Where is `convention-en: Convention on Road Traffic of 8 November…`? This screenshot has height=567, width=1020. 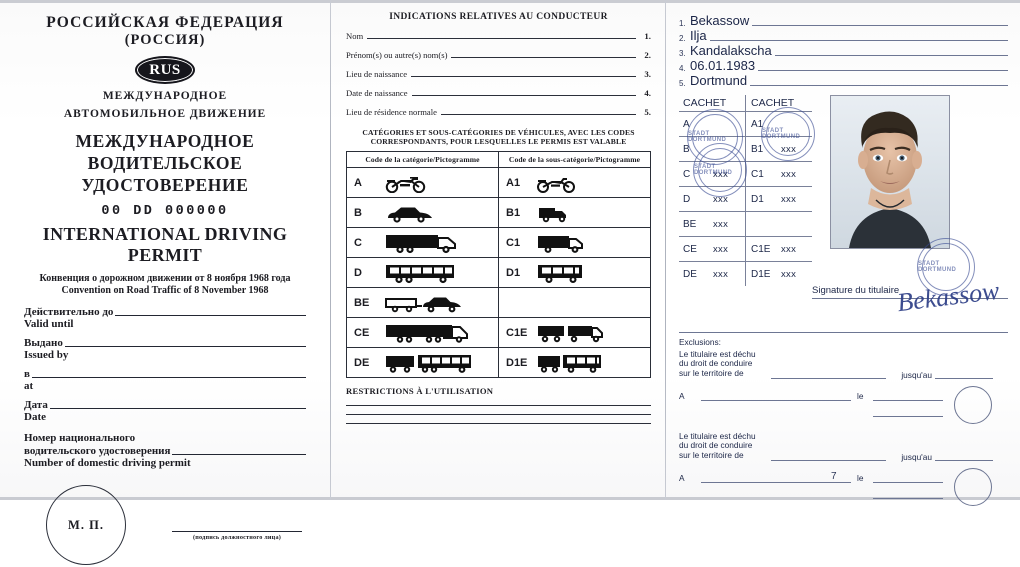 convention-en: Convention on Road Traffic of 8 November… is located at coordinates (165, 290).